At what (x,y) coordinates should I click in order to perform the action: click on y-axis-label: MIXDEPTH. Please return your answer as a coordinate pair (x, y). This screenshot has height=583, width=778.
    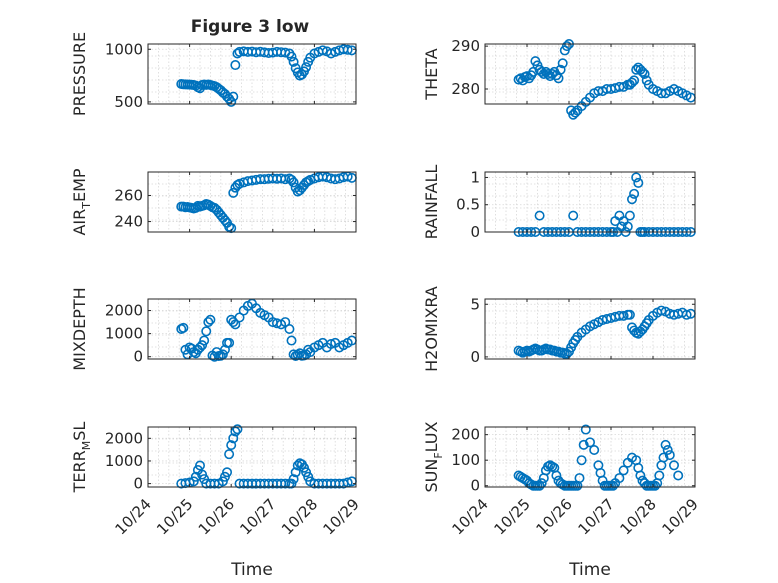
    Looking at the image, I should click on (79, 328).